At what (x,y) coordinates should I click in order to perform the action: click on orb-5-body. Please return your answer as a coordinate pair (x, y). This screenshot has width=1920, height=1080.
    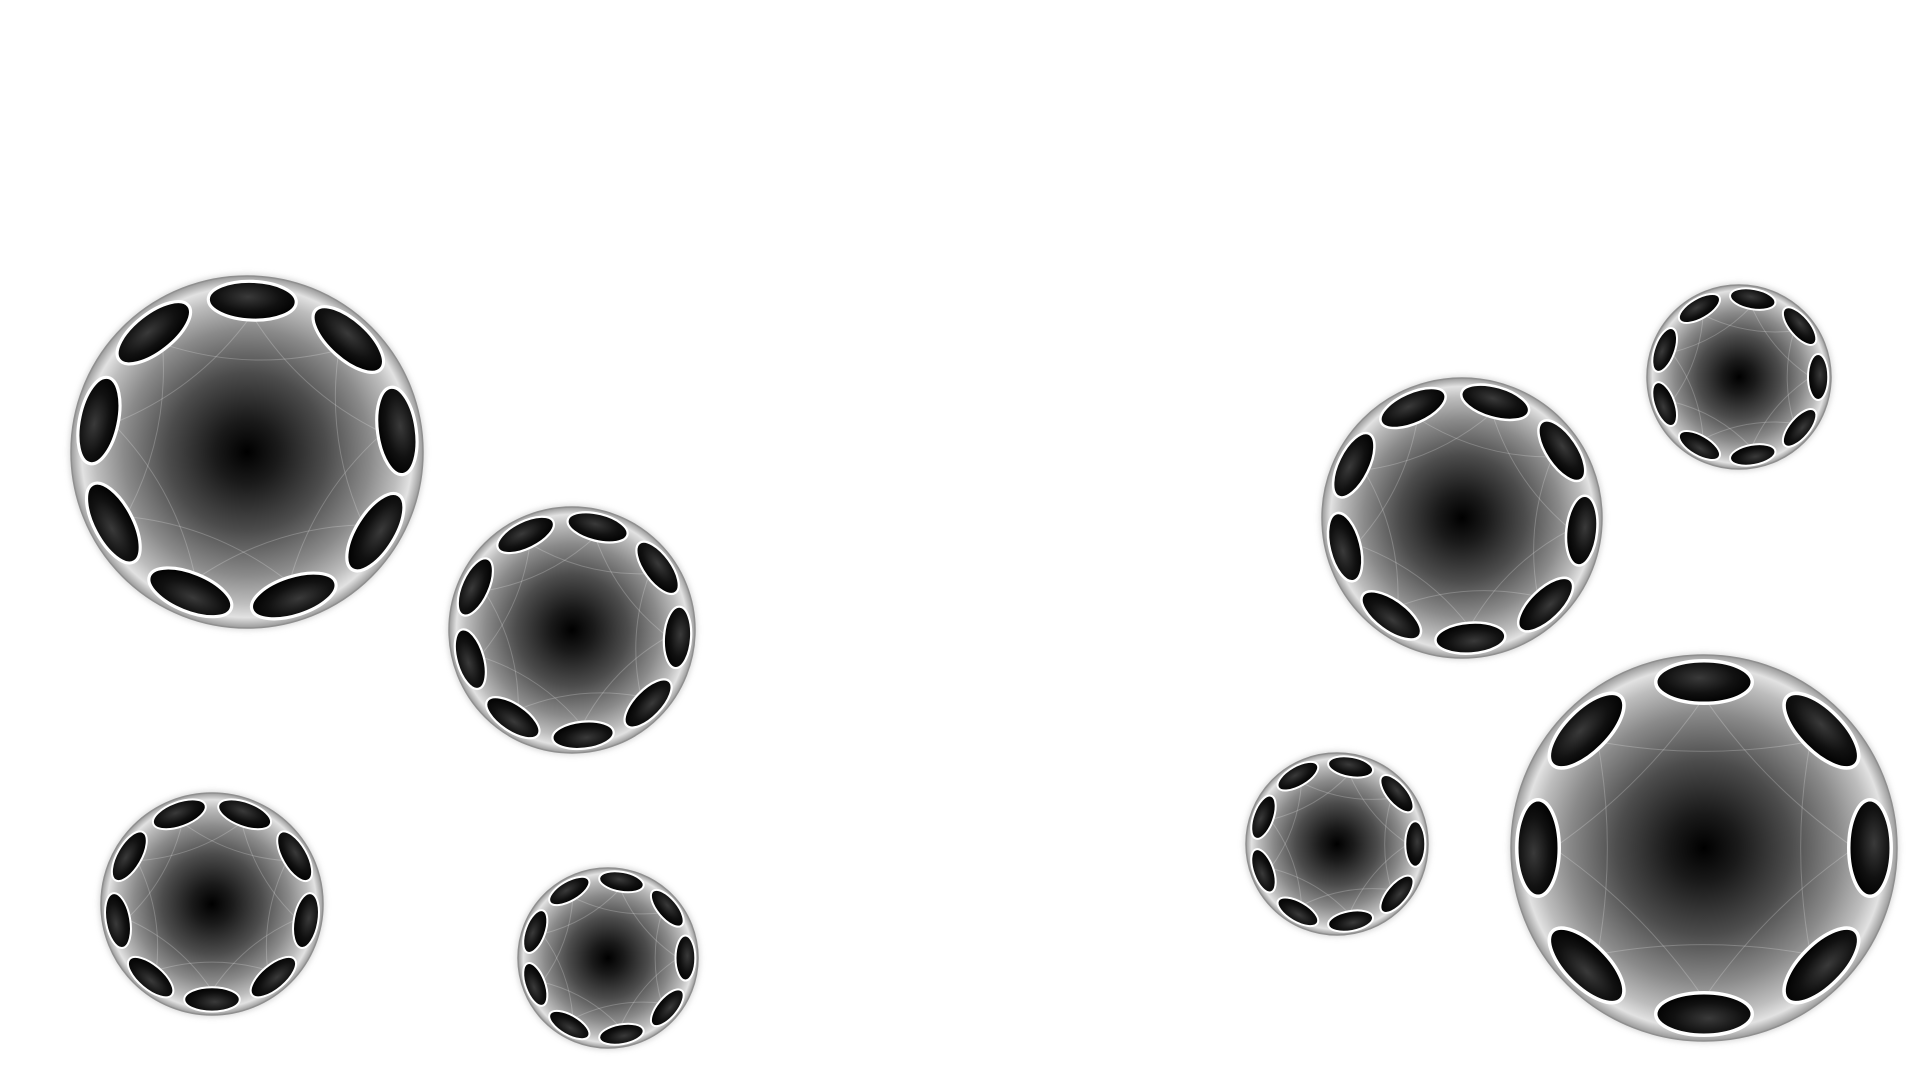
    Looking at the image, I should click on (1462, 518).